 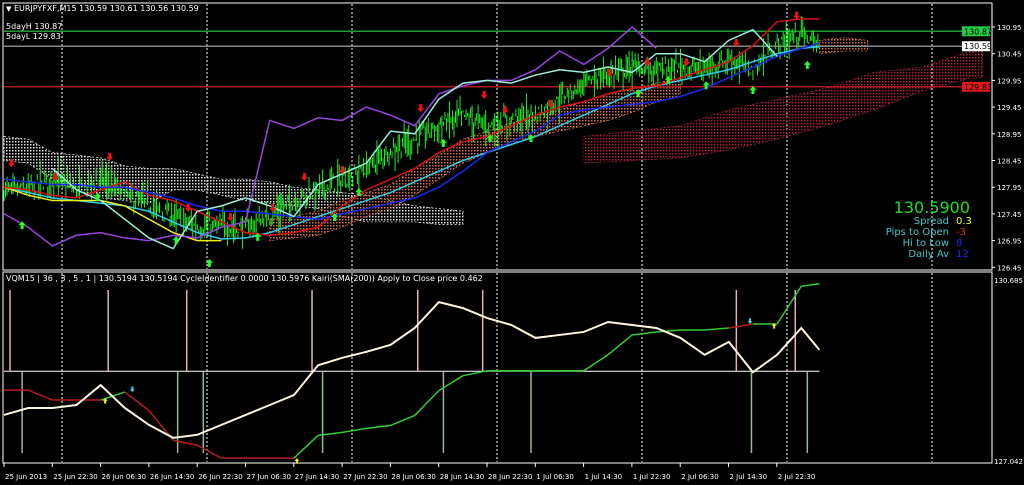 I want to click on x-tick-label: 1 Jul 06:30, so click(x=555, y=477).